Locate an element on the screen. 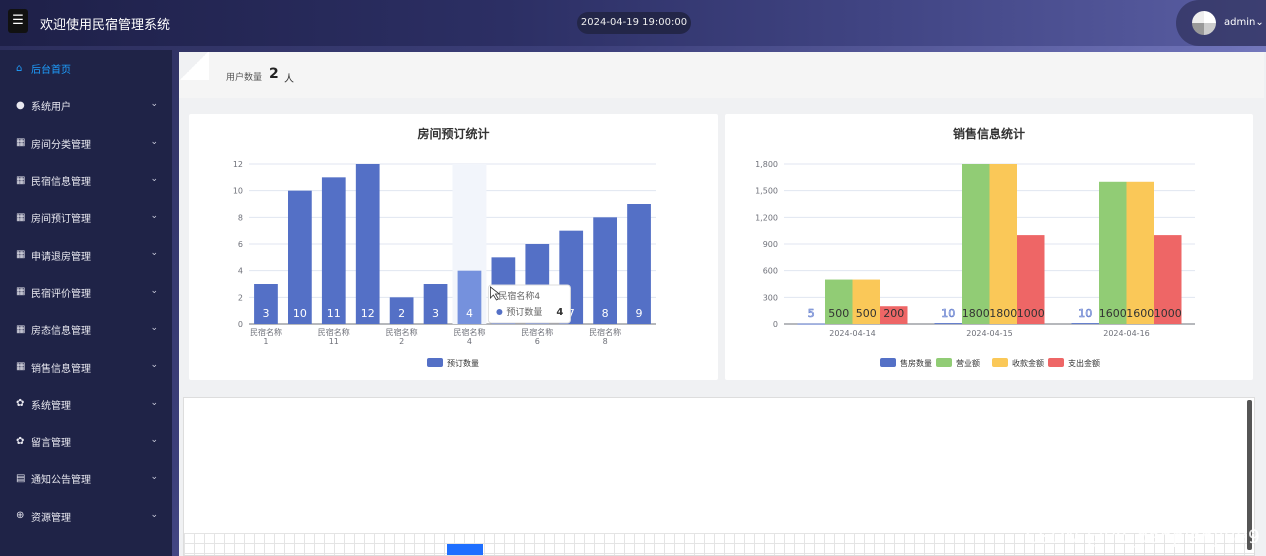  tooltip-series: 预订数量 is located at coordinates (524, 312).